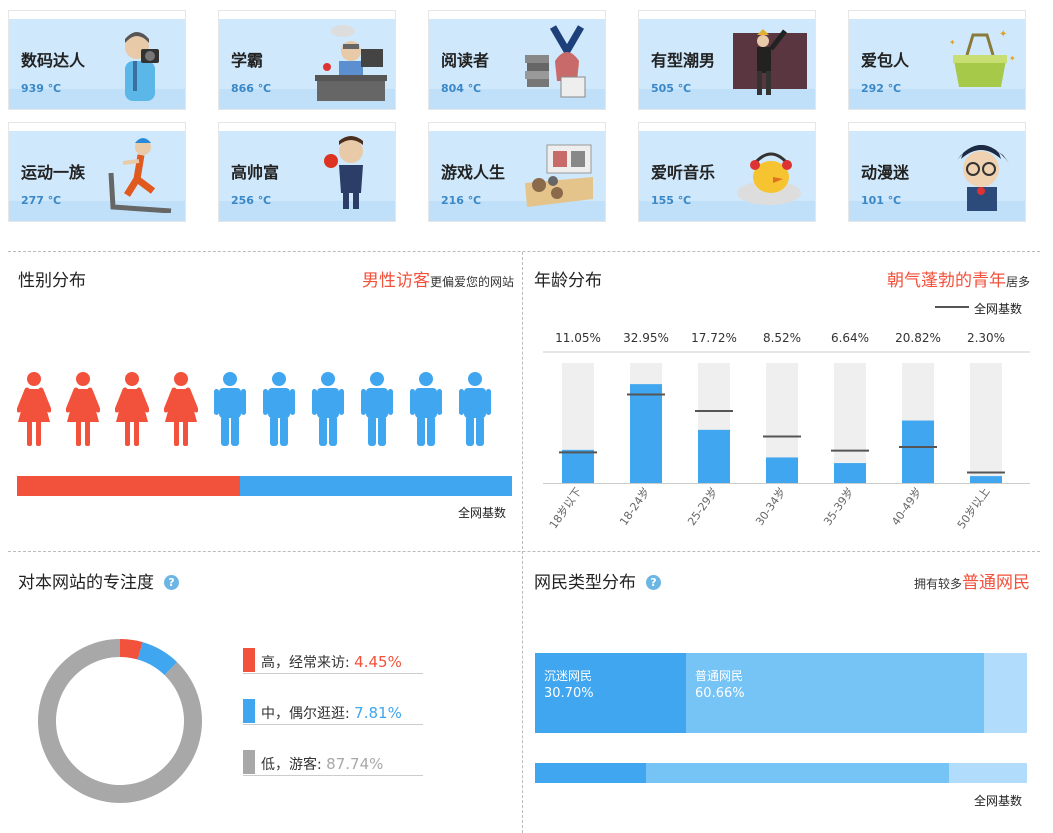  I want to click on x-tick-label: 18-24岁, so click(634, 506).